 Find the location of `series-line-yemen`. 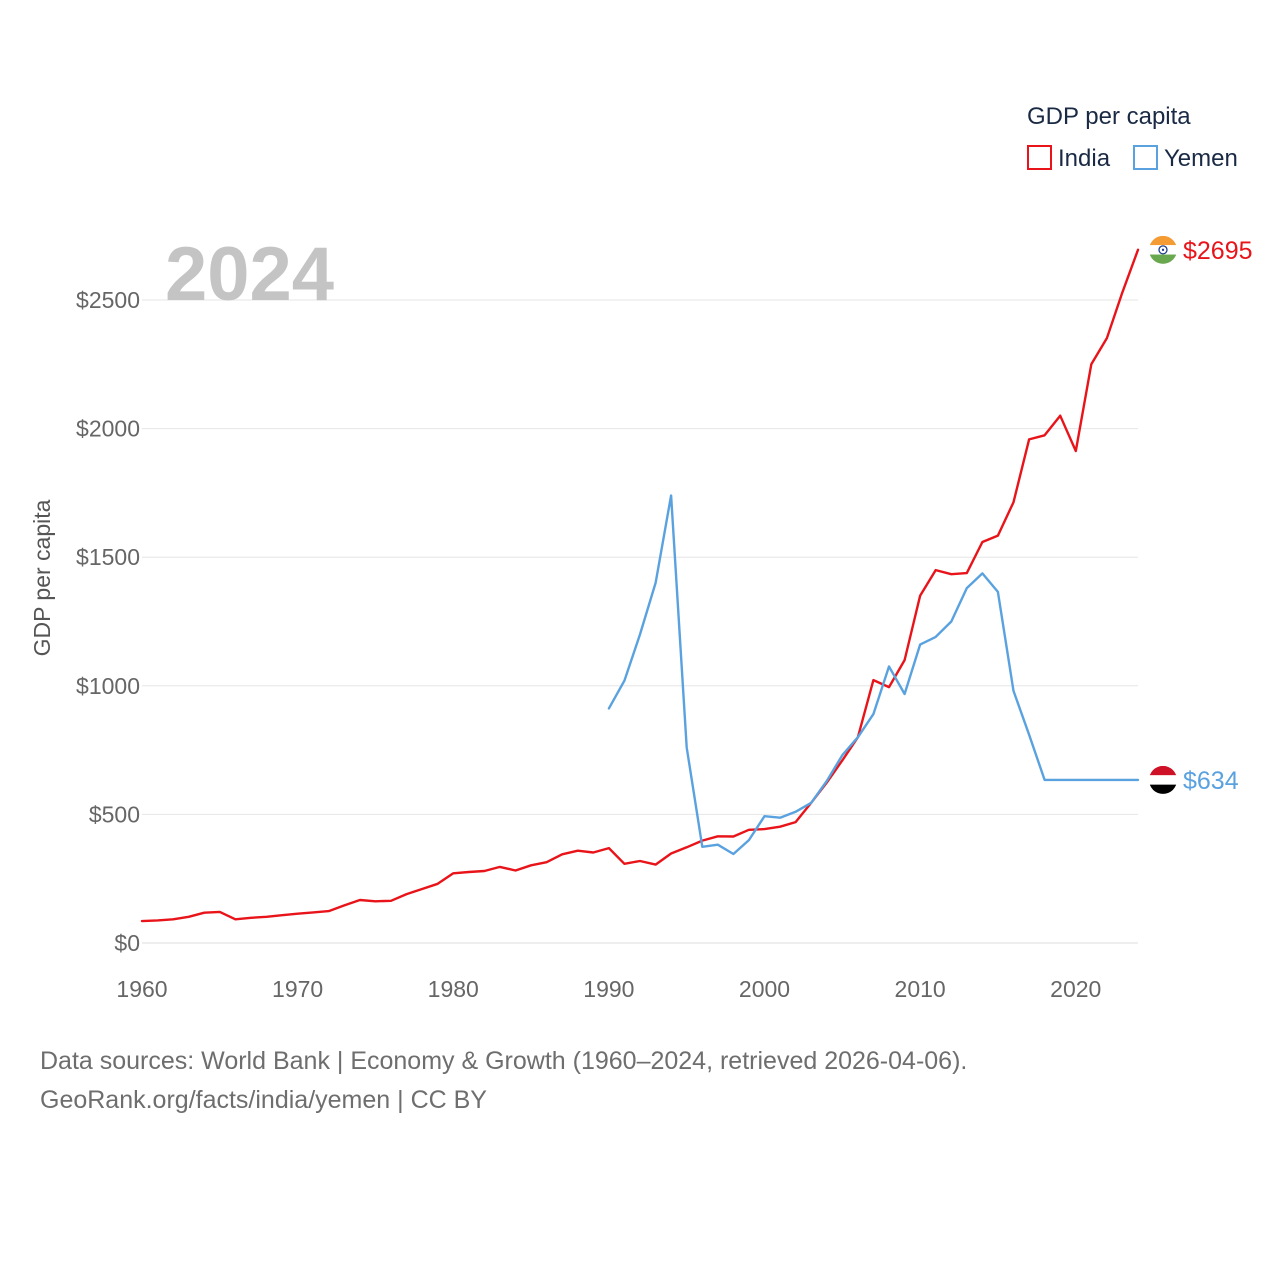

series-line-yemen is located at coordinates (873, 675).